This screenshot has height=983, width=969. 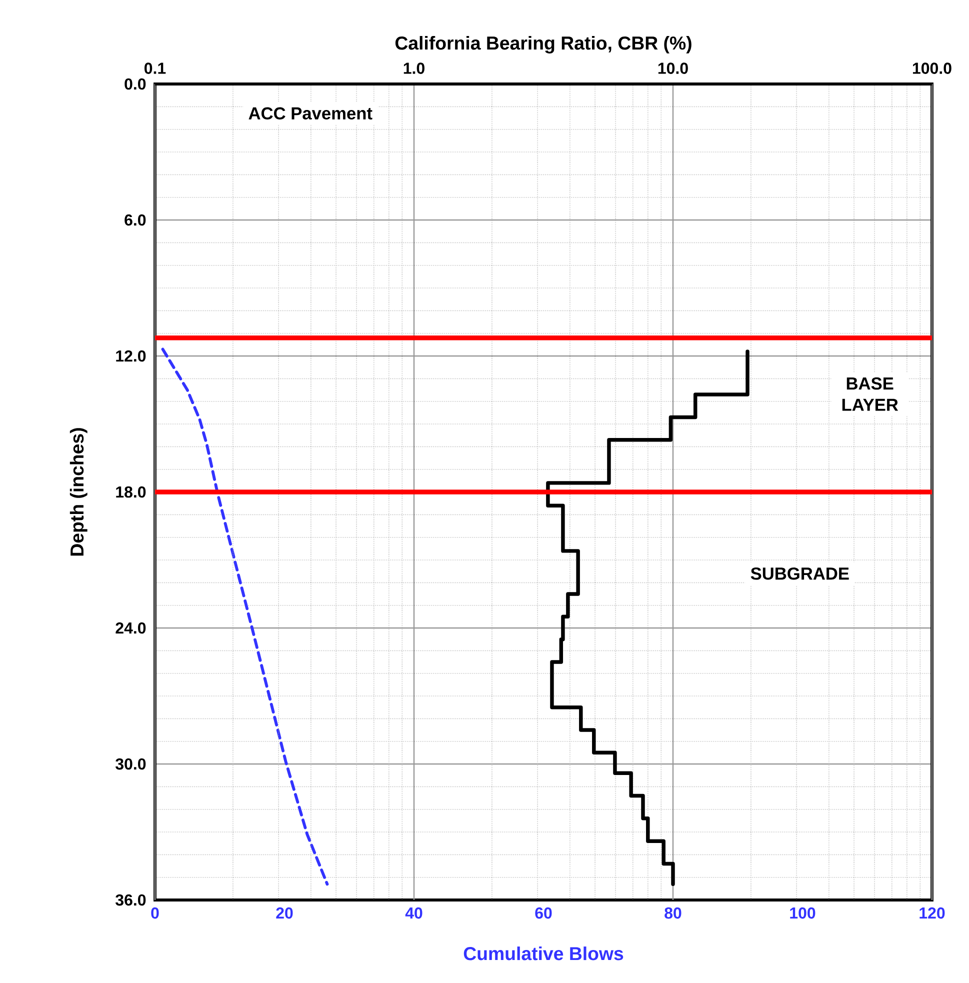 What do you see at coordinates (135, 220) in the screenshot?
I see `y-tick-label: 6.0` at bounding box center [135, 220].